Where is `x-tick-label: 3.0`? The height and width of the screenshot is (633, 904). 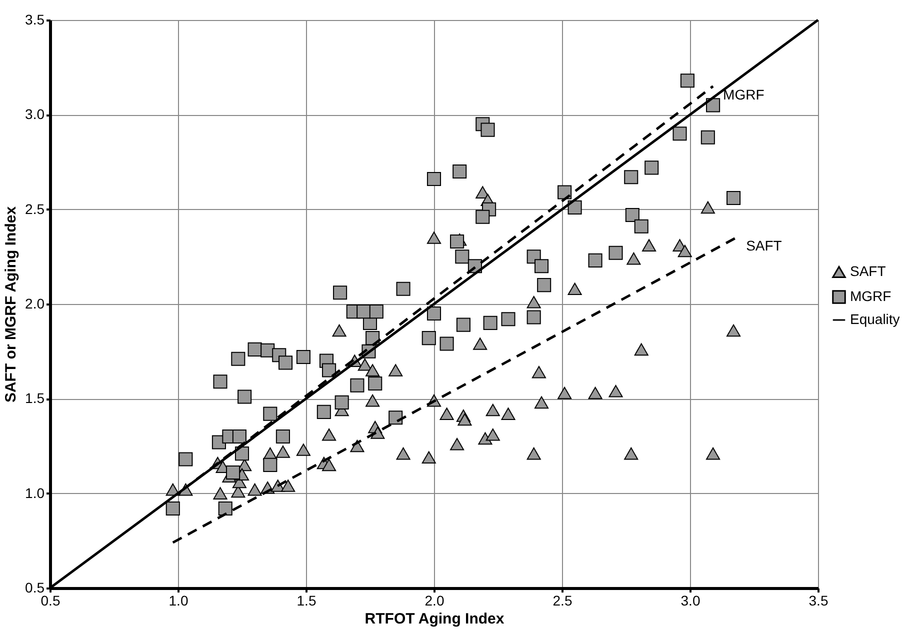 x-tick-label: 3.0 is located at coordinates (690, 600).